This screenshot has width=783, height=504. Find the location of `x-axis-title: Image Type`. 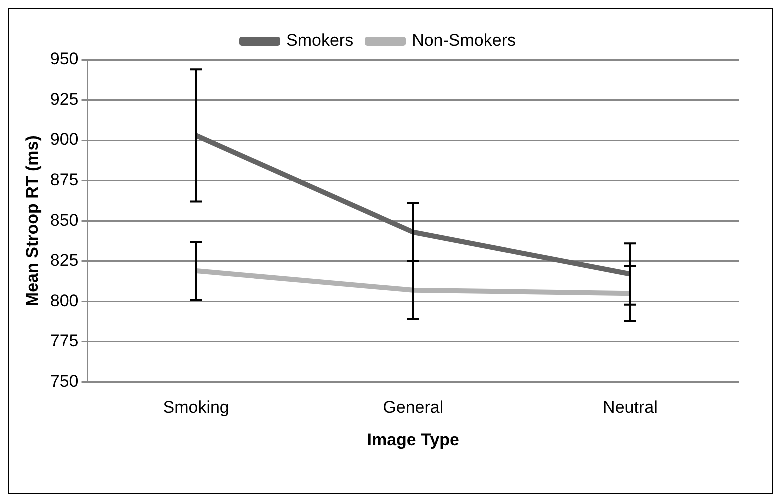

x-axis-title: Image Type is located at coordinates (413, 440).